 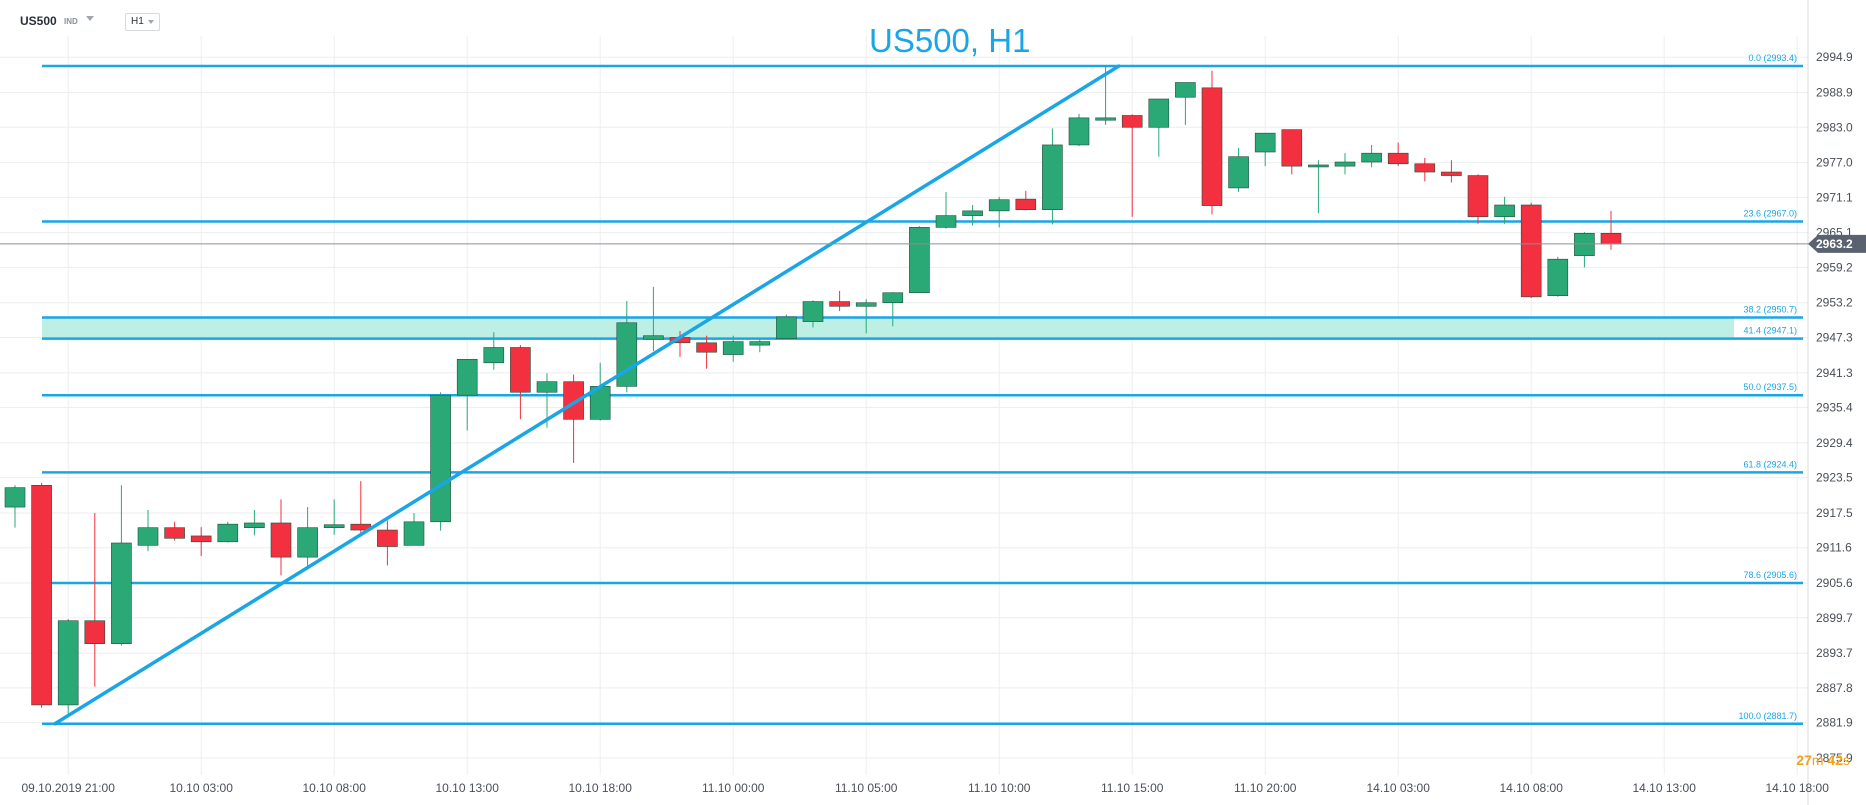 I want to click on price-tick-label: 2941.3, so click(x=1834, y=373).